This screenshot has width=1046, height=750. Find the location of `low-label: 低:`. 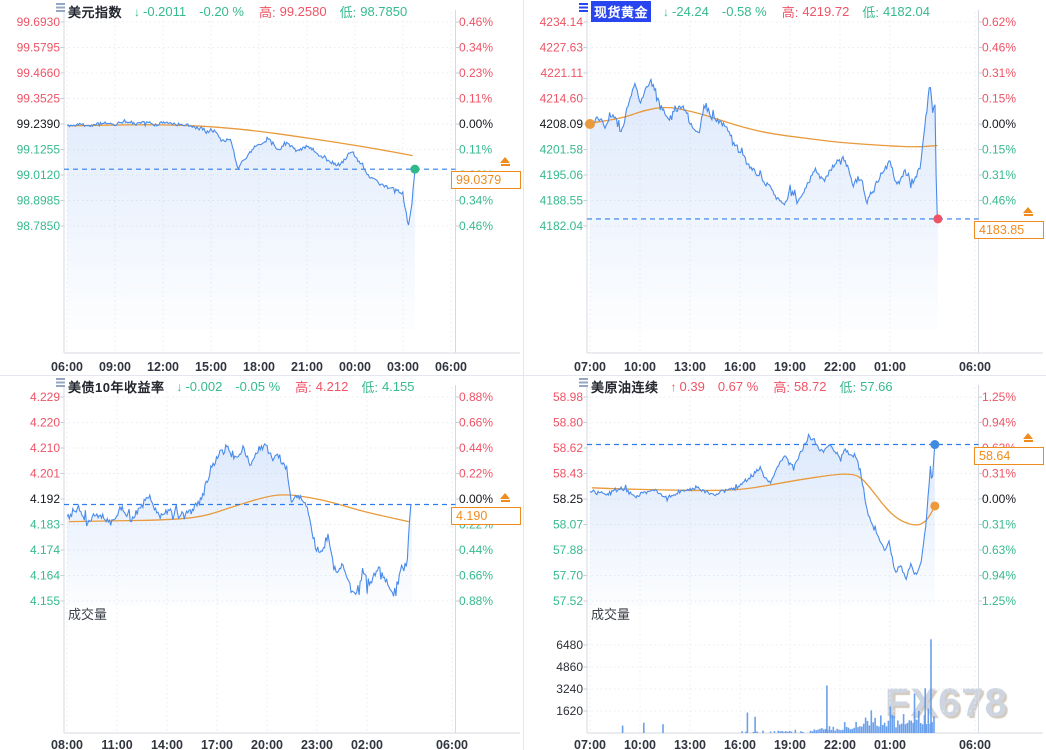

low-label: 低: is located at coordinates (369, 387).